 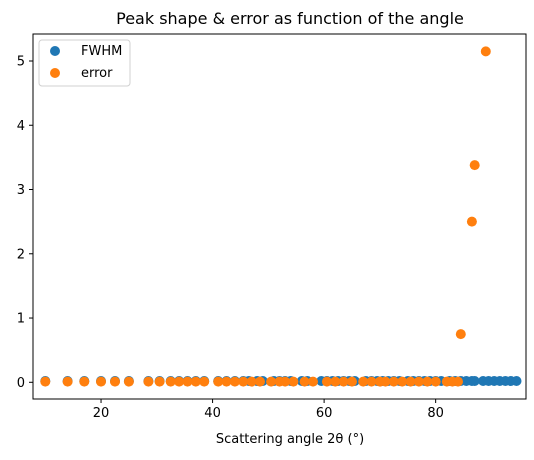 What do you see at coordinates (55, 73) in the screenshot?
I see `legend-marker-error` at bounding box center [55, 73].